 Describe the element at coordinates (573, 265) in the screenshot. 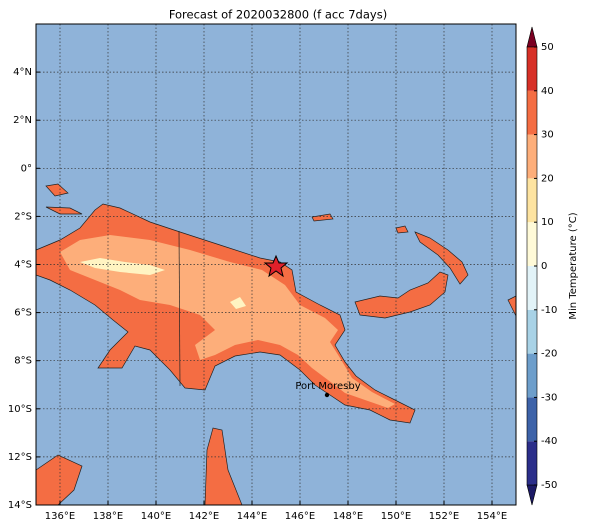

I see `colorbar-label: Min Temperature (°C)` at that location.